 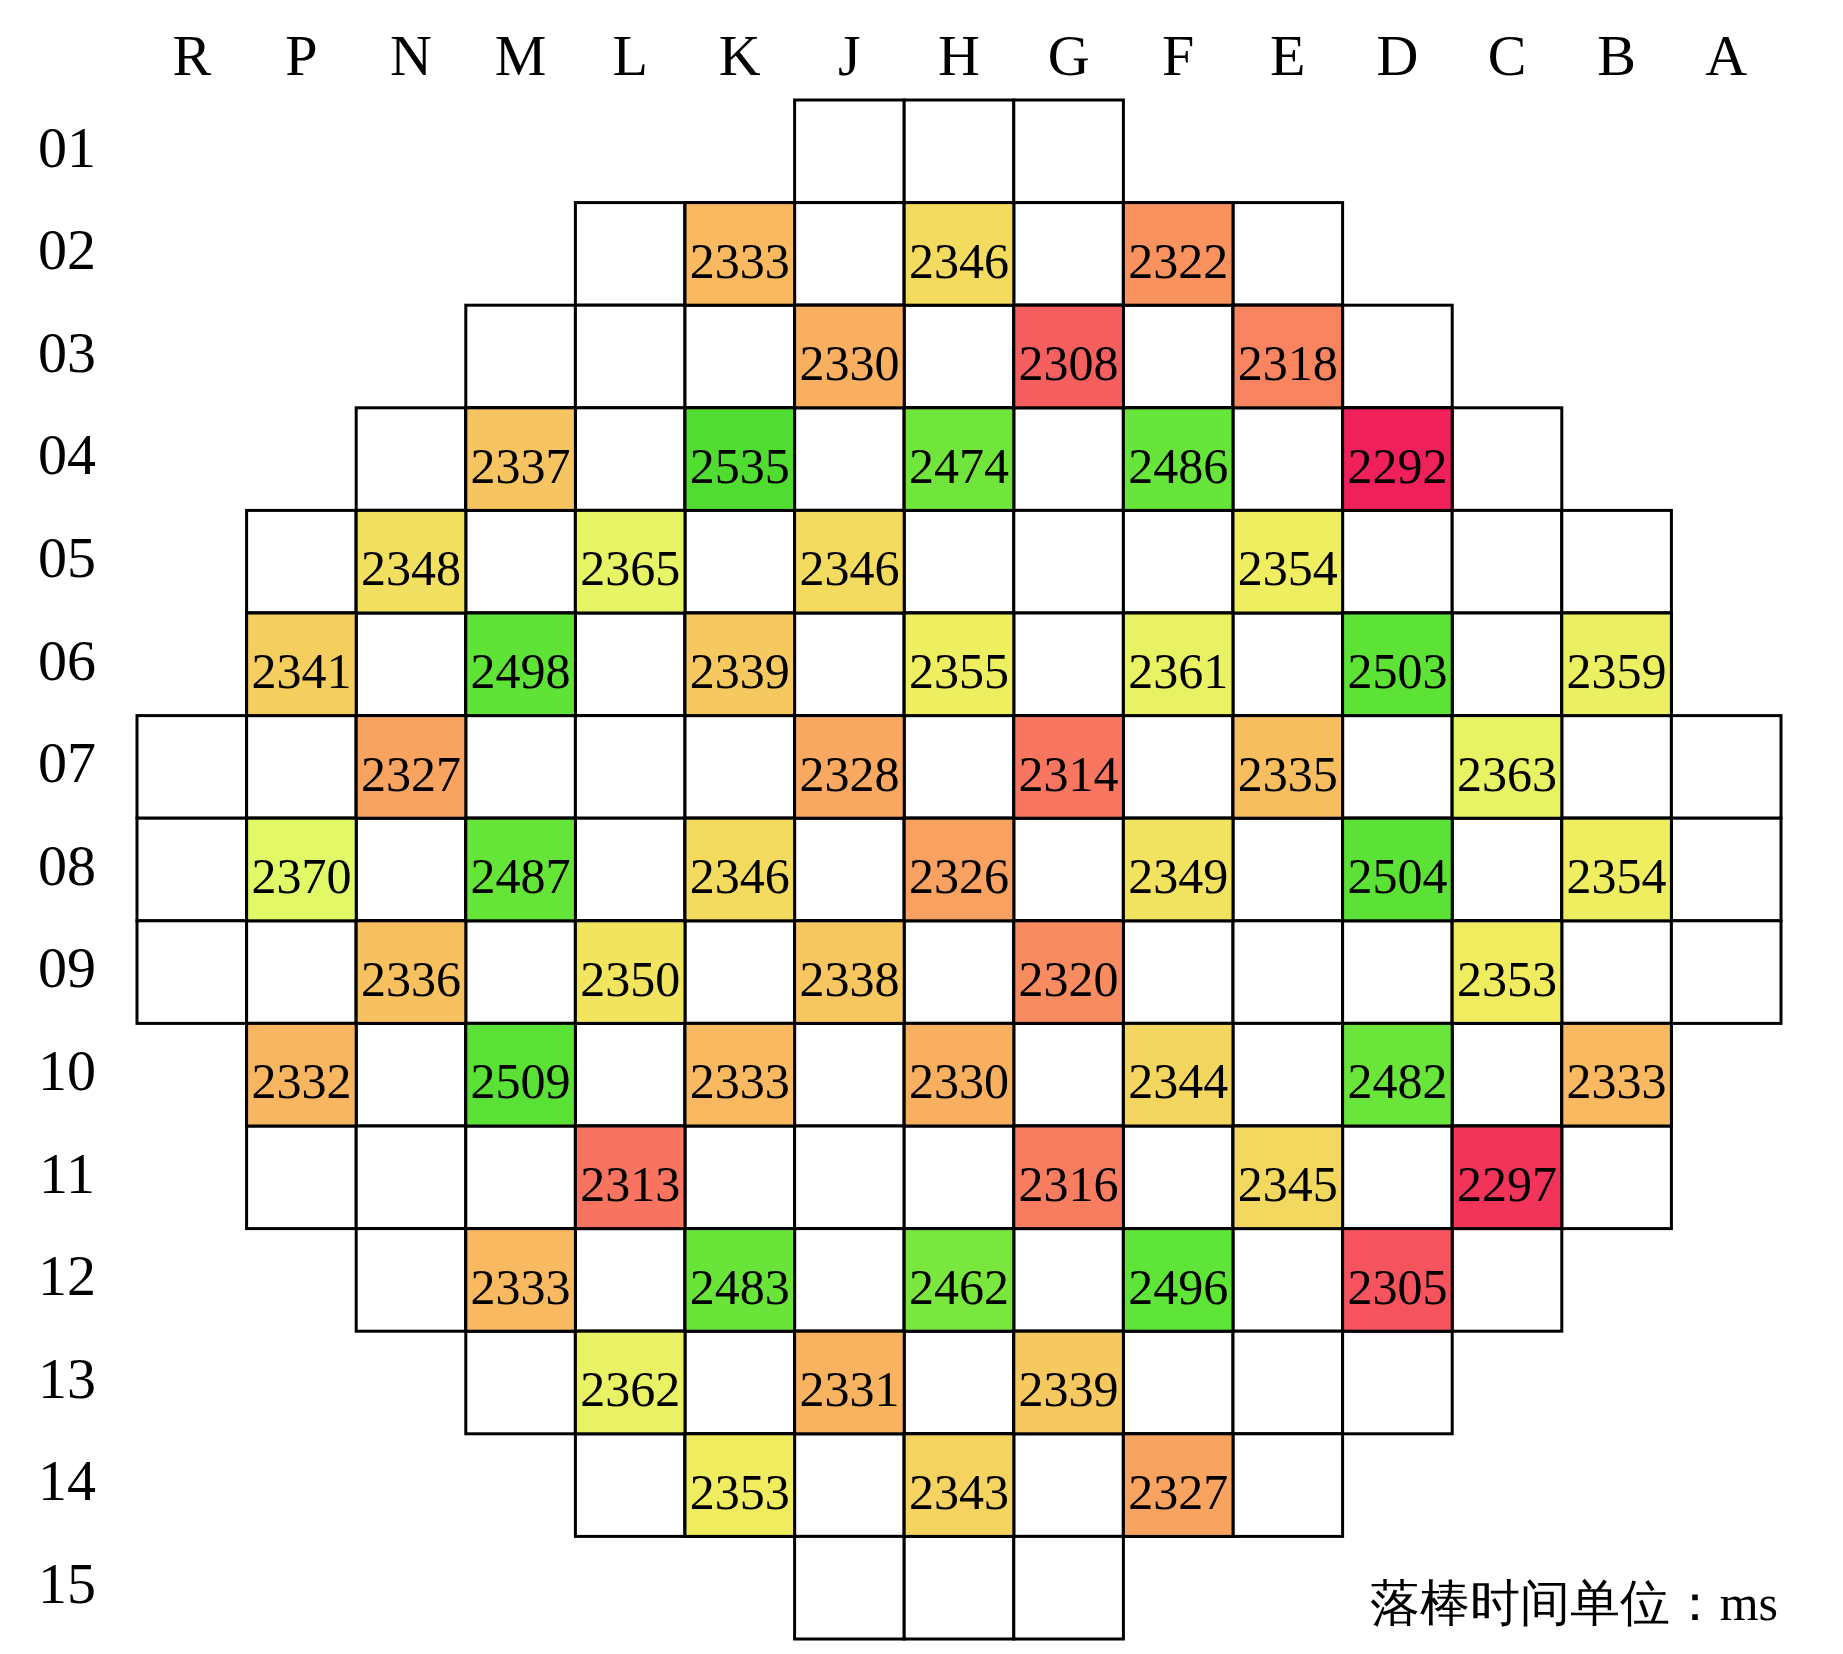 What do you see at coordinates (1068, 55) in the screenshot?
I see `x-tick-label: G` at bounding box center [1068, 55].